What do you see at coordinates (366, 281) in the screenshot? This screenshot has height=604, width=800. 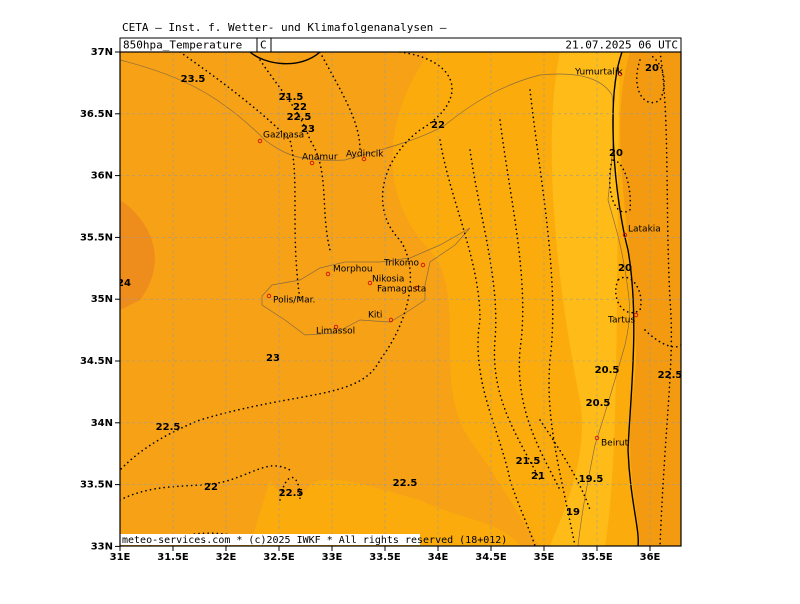 I see `coastline` at bounding box center [366, 281].